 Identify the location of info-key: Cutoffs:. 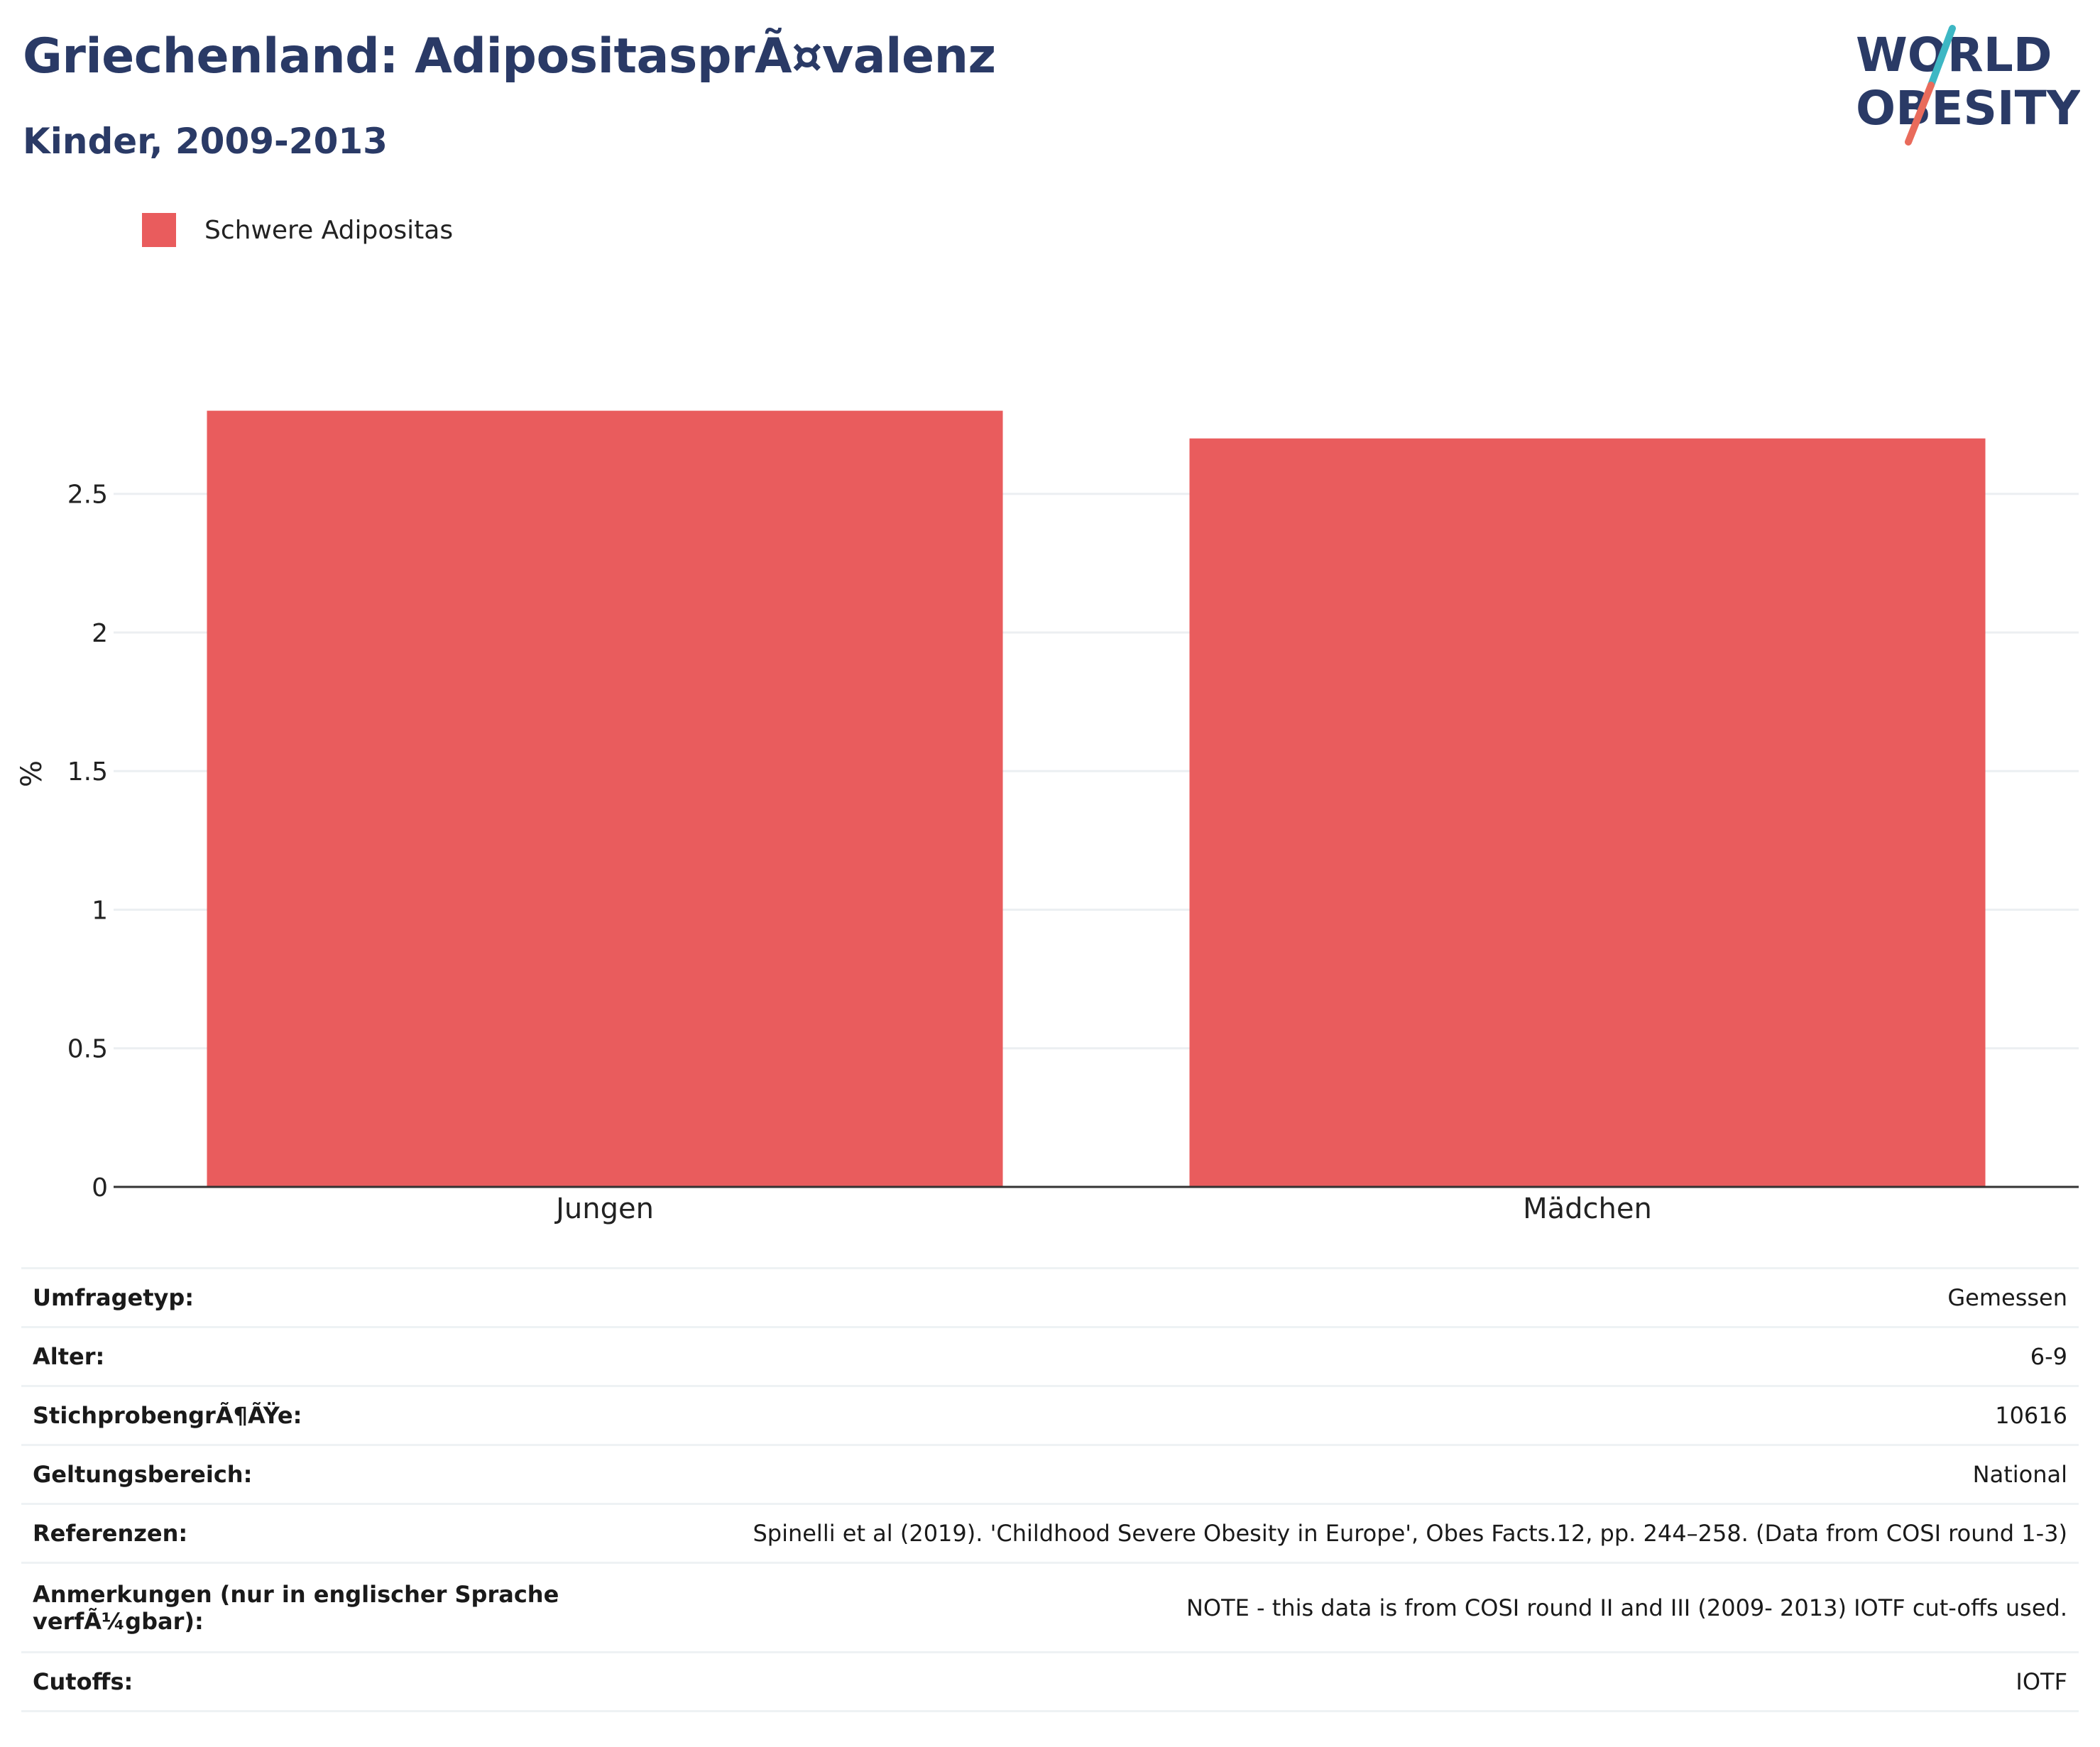
(302, 1681).